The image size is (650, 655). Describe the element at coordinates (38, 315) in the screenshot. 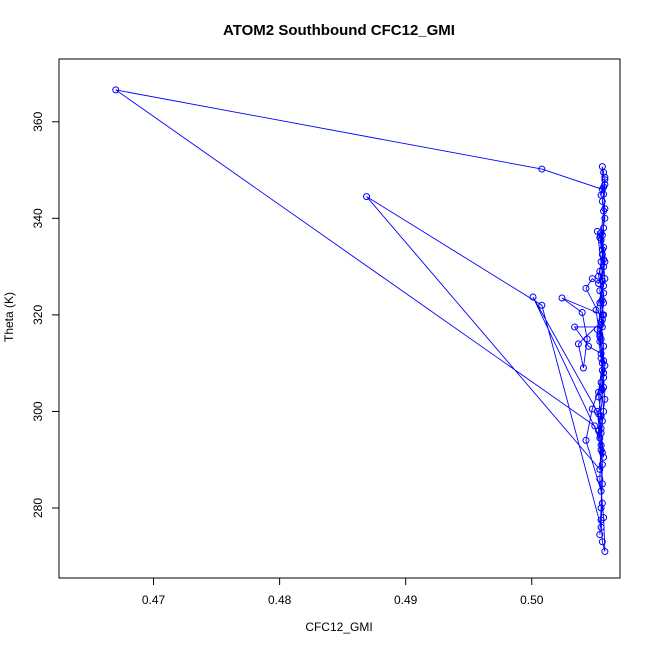

I see `y-tick-label: 320` at that location.